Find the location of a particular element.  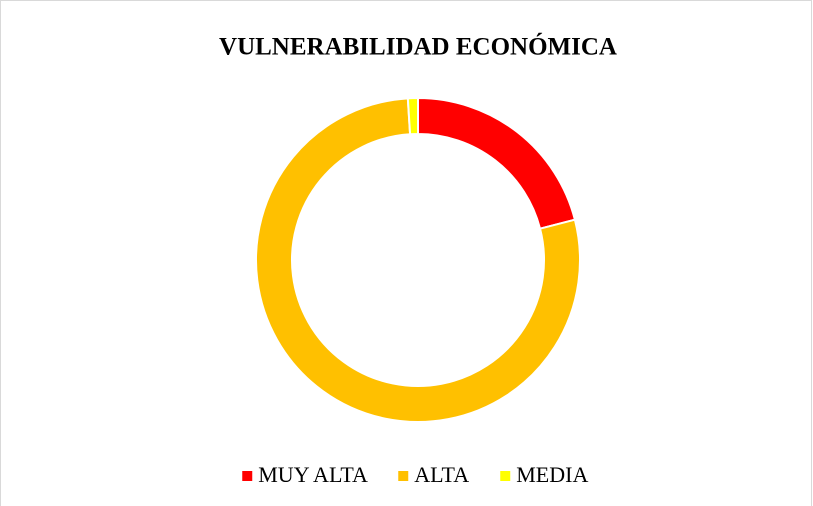

legend-label: ALTA is located at coordinates (441, 474).